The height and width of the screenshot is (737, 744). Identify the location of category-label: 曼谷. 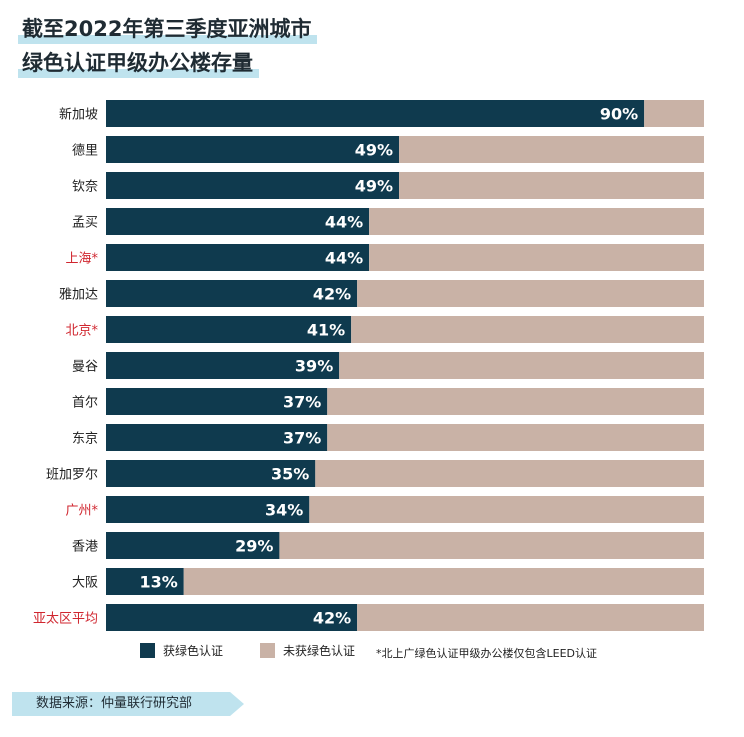
(85, 367).